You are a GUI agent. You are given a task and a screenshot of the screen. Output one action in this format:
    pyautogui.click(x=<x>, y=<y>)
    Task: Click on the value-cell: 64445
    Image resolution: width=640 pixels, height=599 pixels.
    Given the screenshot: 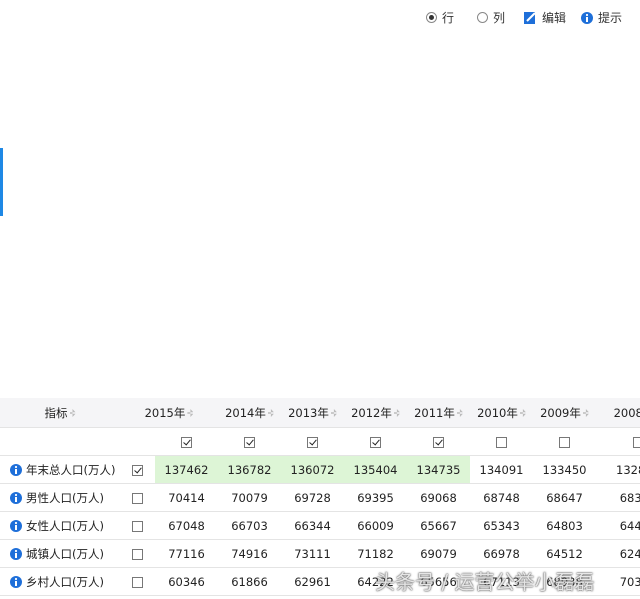 What is the action you would take?
    pyautogui.click(x=618, y=525)
    